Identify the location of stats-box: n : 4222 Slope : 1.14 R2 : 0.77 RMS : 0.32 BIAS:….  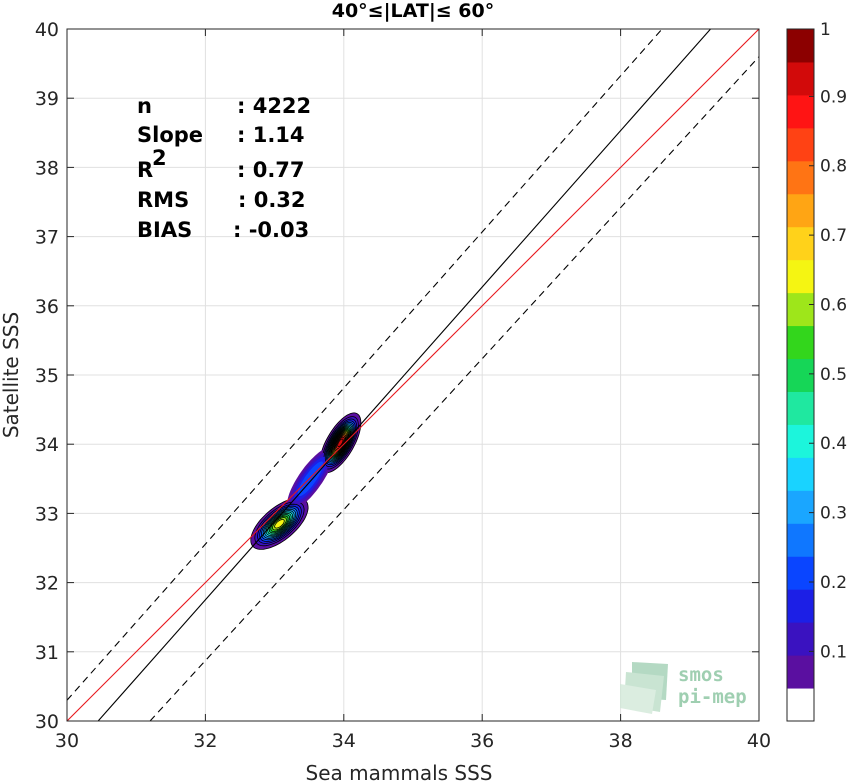
(224, 168).